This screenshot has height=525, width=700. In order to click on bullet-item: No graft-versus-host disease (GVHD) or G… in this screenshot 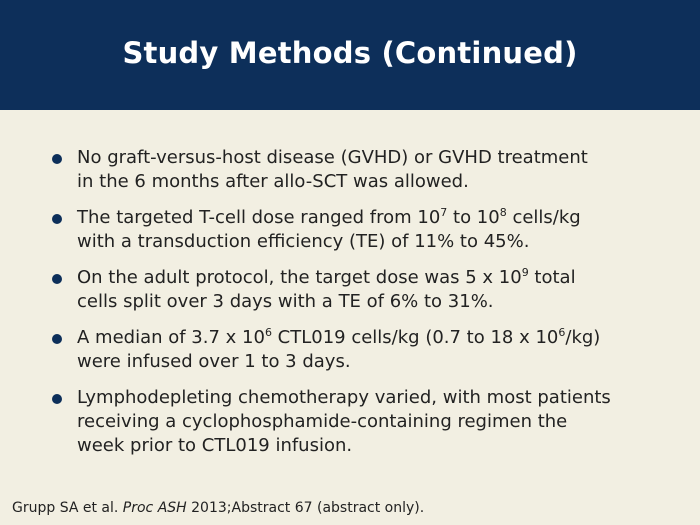, I will do `click(367, 170)`.